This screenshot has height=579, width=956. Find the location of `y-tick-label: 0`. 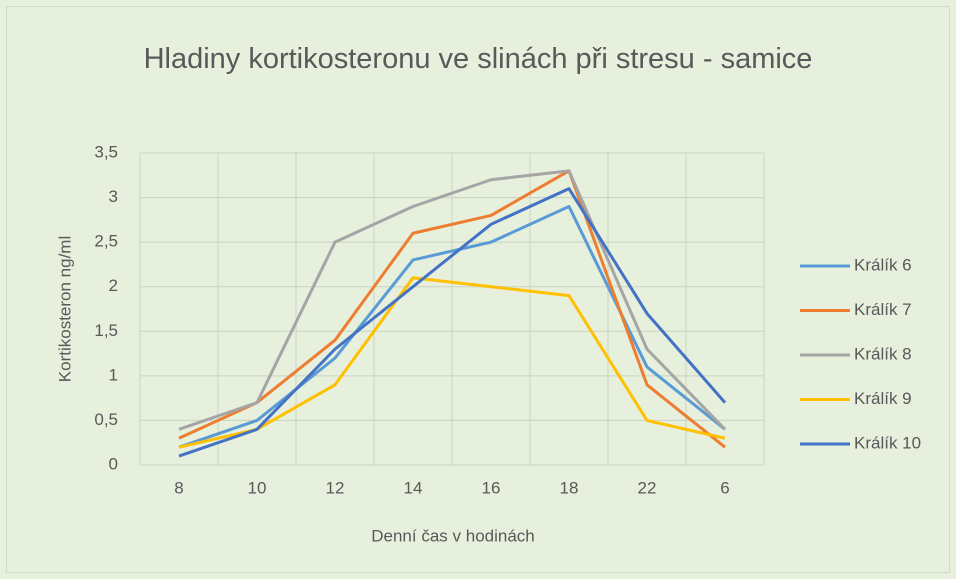

y-tick-label: 0 is located at coordinates (113, 463).